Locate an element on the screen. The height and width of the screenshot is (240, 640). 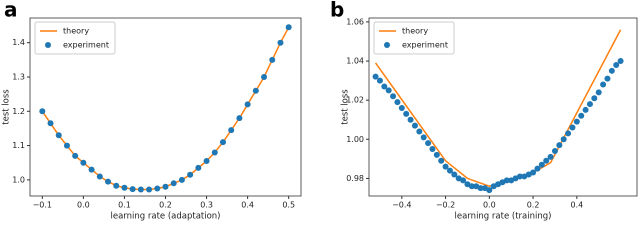
legend-label: experiment is located at coordinates (86, 45).